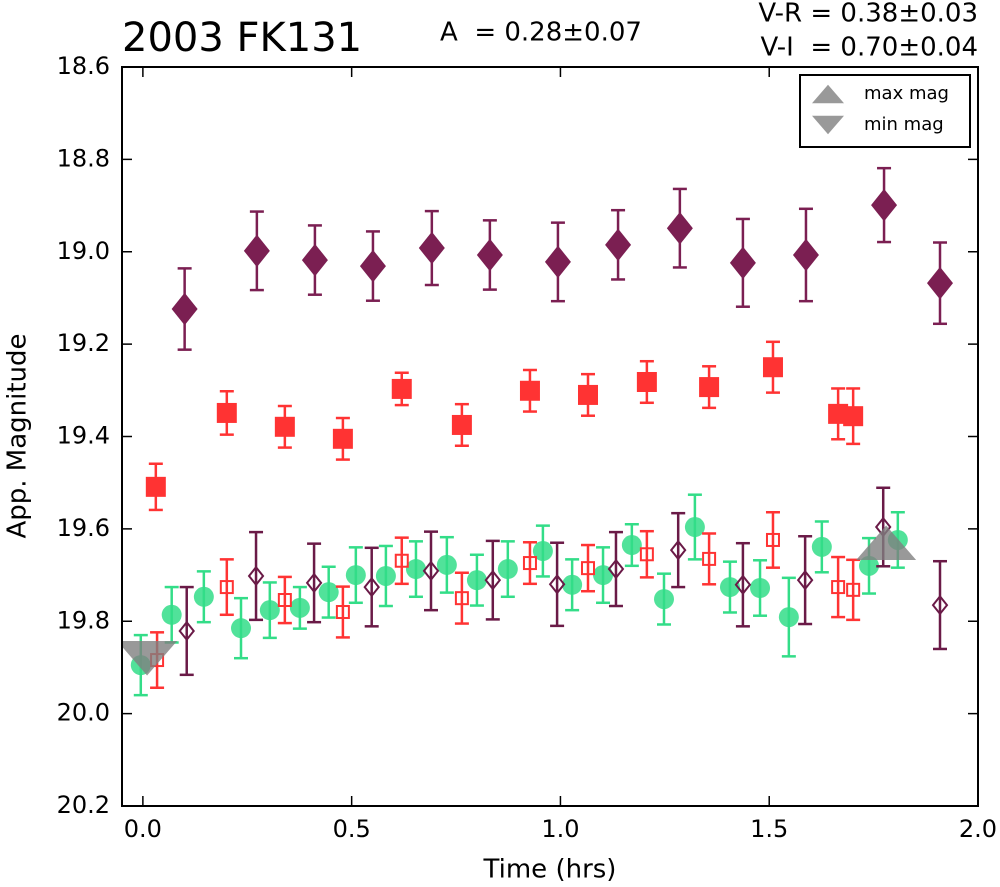 The height and width of the screenshot is (887, 1000). What do you see at coordinates (769, 829) in the screenshot?
I see `x-tick-label: 1.5` at bounding box center [769, 829].